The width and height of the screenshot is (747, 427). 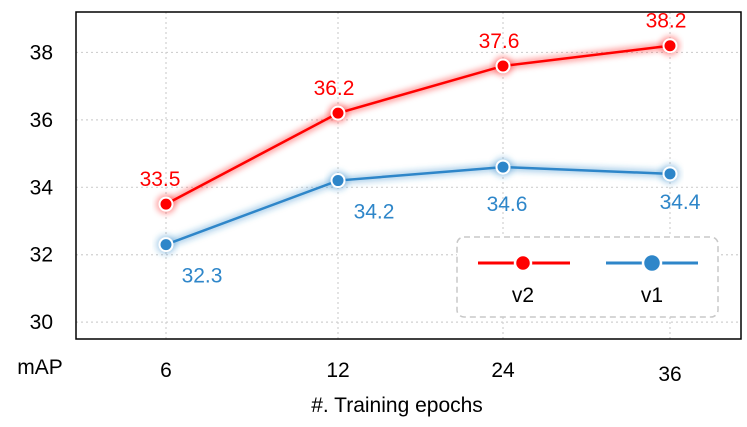 I want to click on x-axis-label: #. Training epochs, so click(x=397, y=405).